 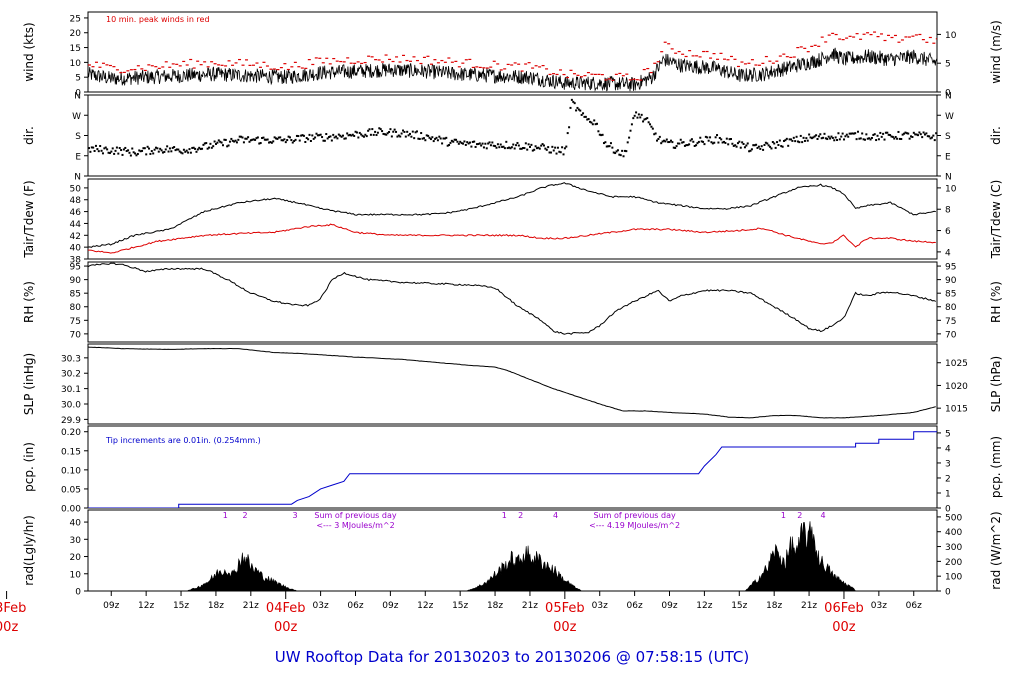 I want to click on temp-ytick-label: 38, so click(x=76, y=261).